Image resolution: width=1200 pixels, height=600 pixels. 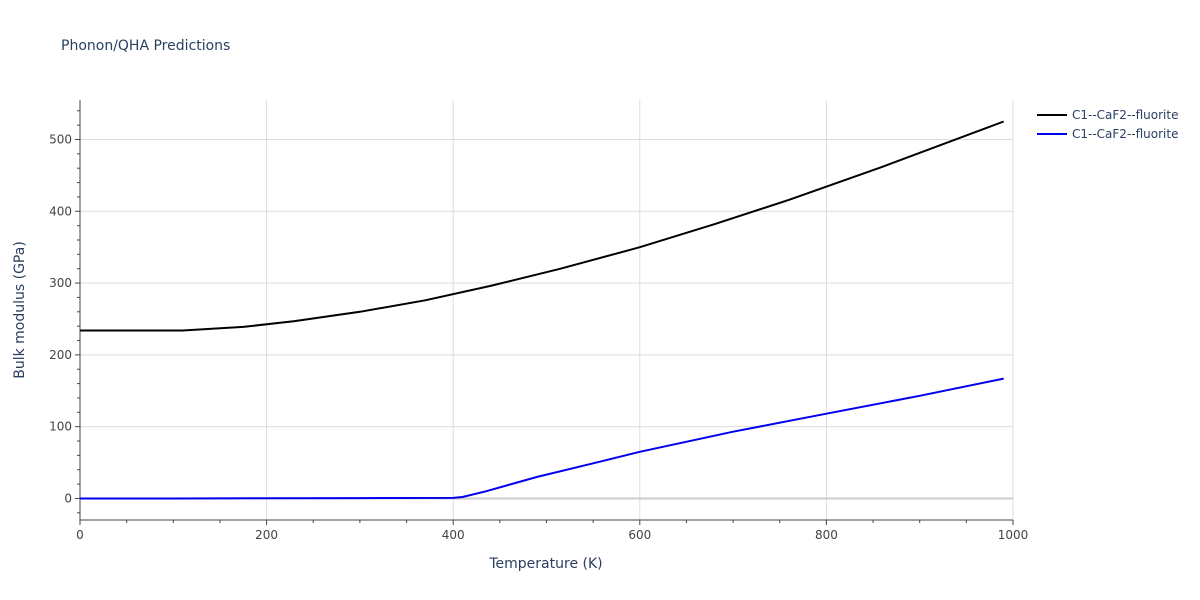 What do you see at coordinates (60, 355) in the screenshot?
I see `y-tick-label: 200` at bounding box center [60, 355].